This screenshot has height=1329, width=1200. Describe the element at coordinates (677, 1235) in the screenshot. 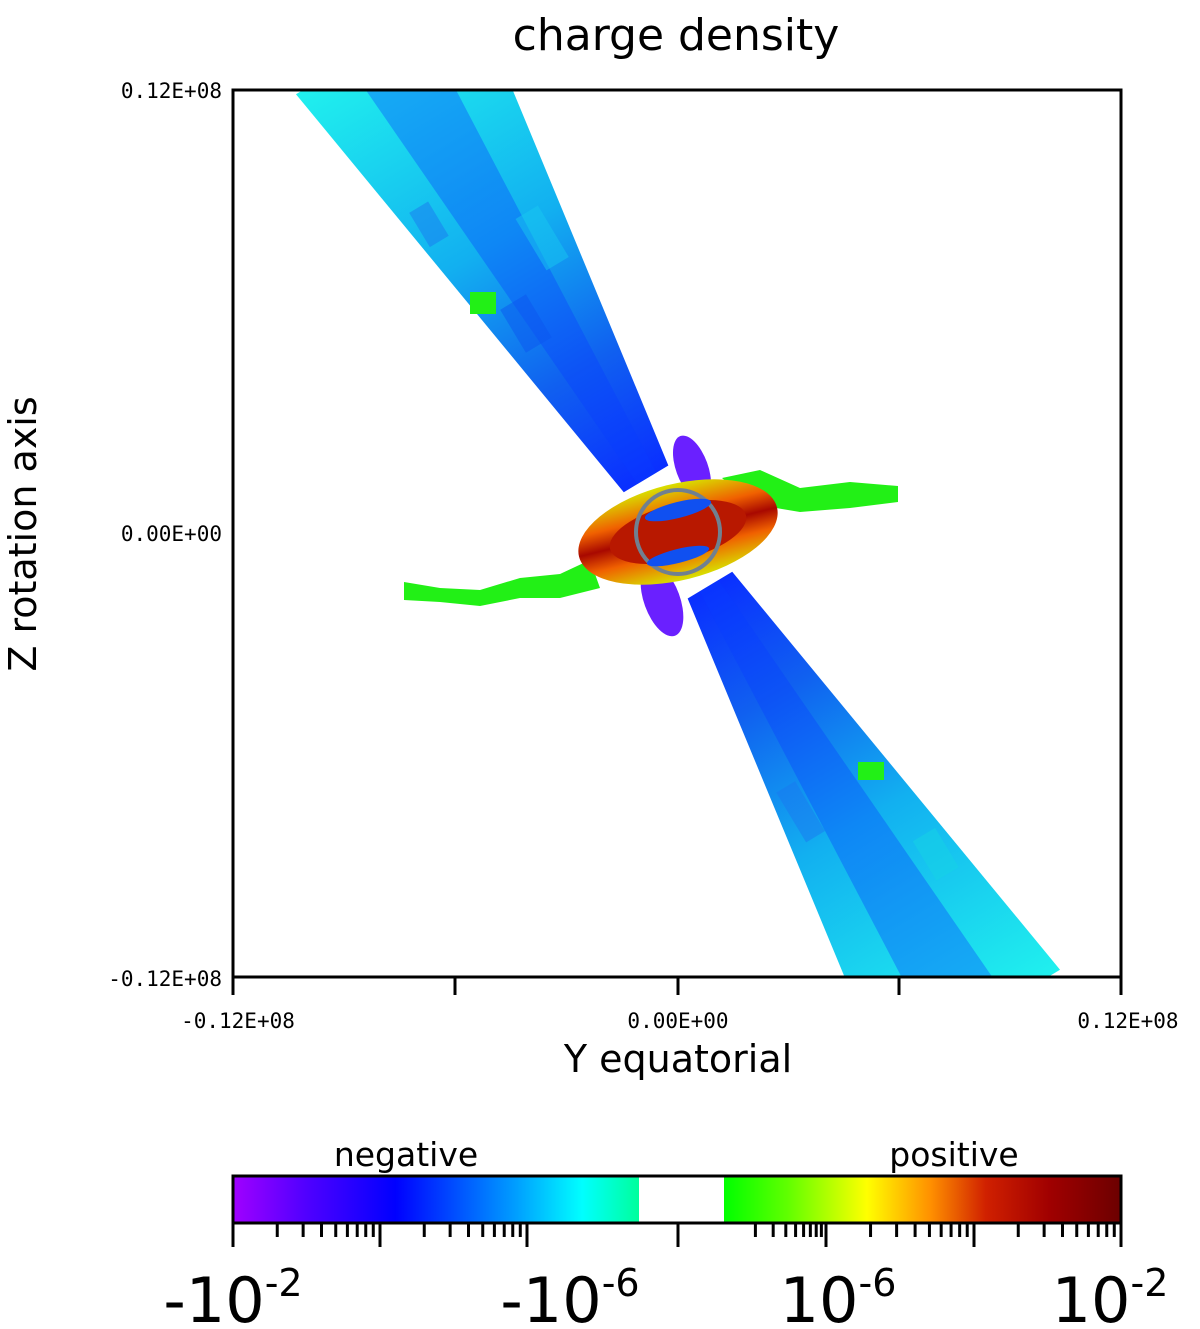

I see `colorbar-ticks` at that location.